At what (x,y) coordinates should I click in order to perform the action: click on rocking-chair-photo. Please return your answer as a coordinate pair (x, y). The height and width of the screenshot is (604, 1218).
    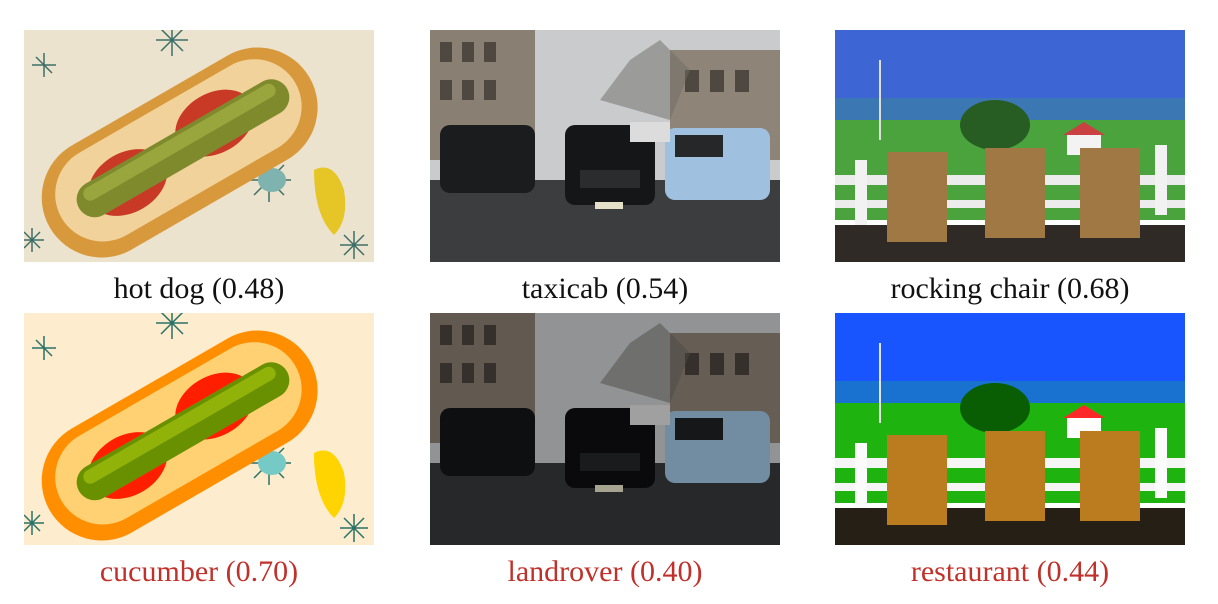
    Looking at the image, I should click on (1010, 146).